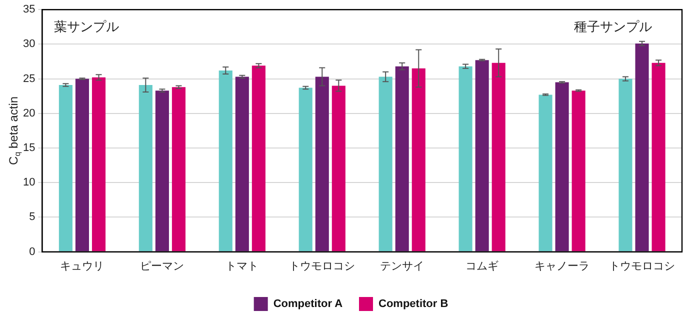 This screenshot has width=690, height=321. Describe the element at coordinates (482, 266) in the screenshot. I see `x-tick-label: コムギ` at that location.